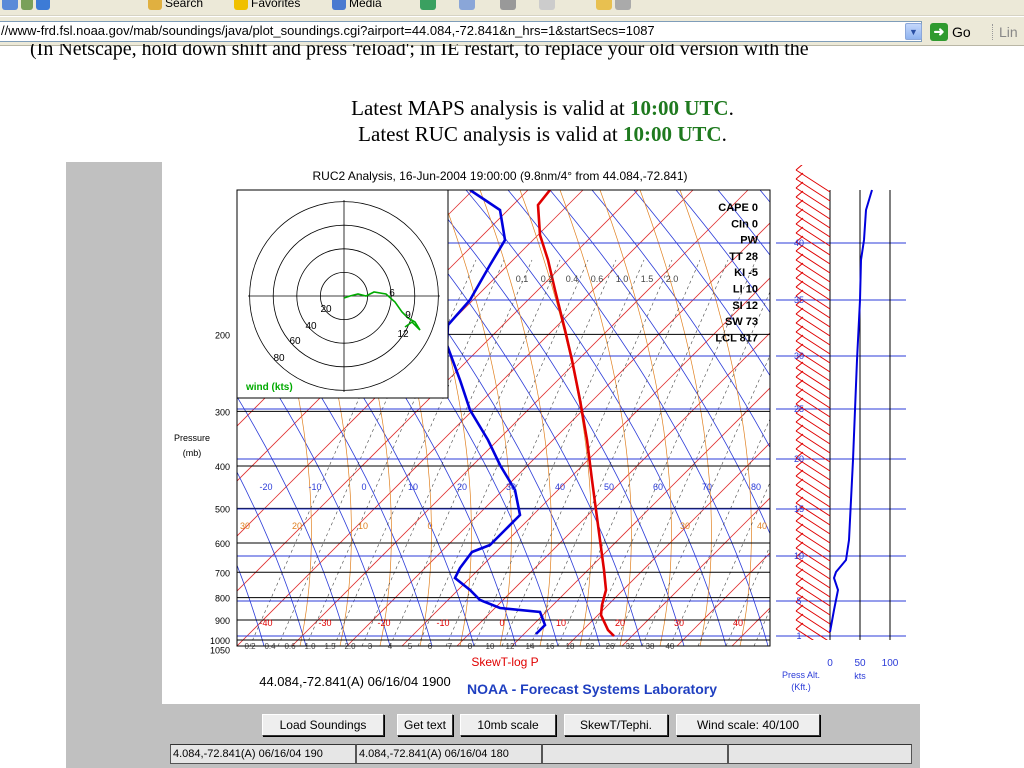 The image size is (1024, 768). What do you see at coordinates (738, 208) in the screenshot?
I see `stability-index: CAPE 0` at bounding box center [738, 208].